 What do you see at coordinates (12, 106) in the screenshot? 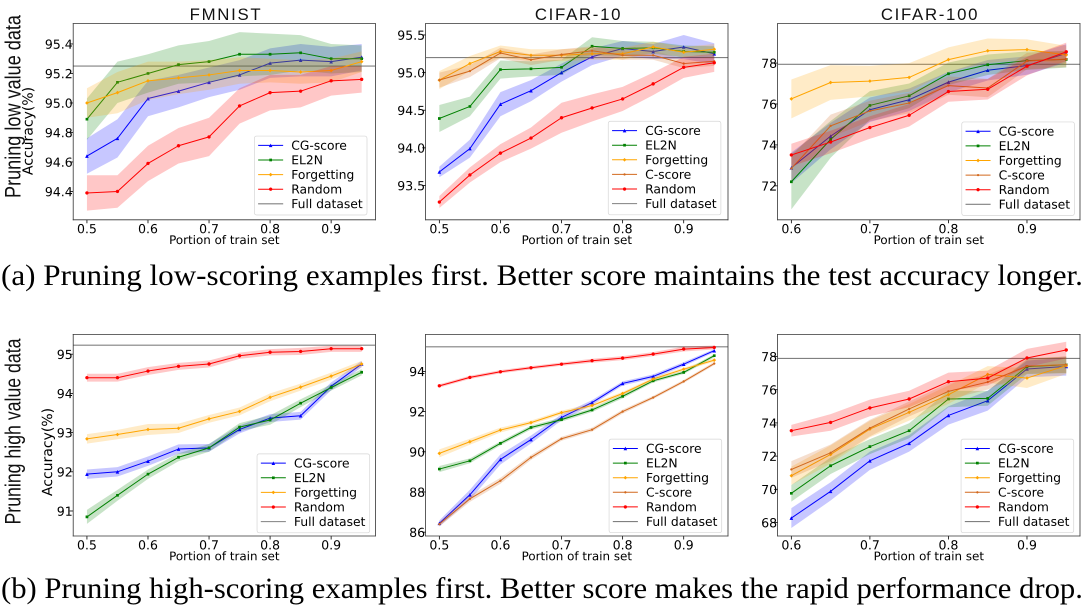
I see `svg-text: Pruning low value data` at bounding box center [12, 106].